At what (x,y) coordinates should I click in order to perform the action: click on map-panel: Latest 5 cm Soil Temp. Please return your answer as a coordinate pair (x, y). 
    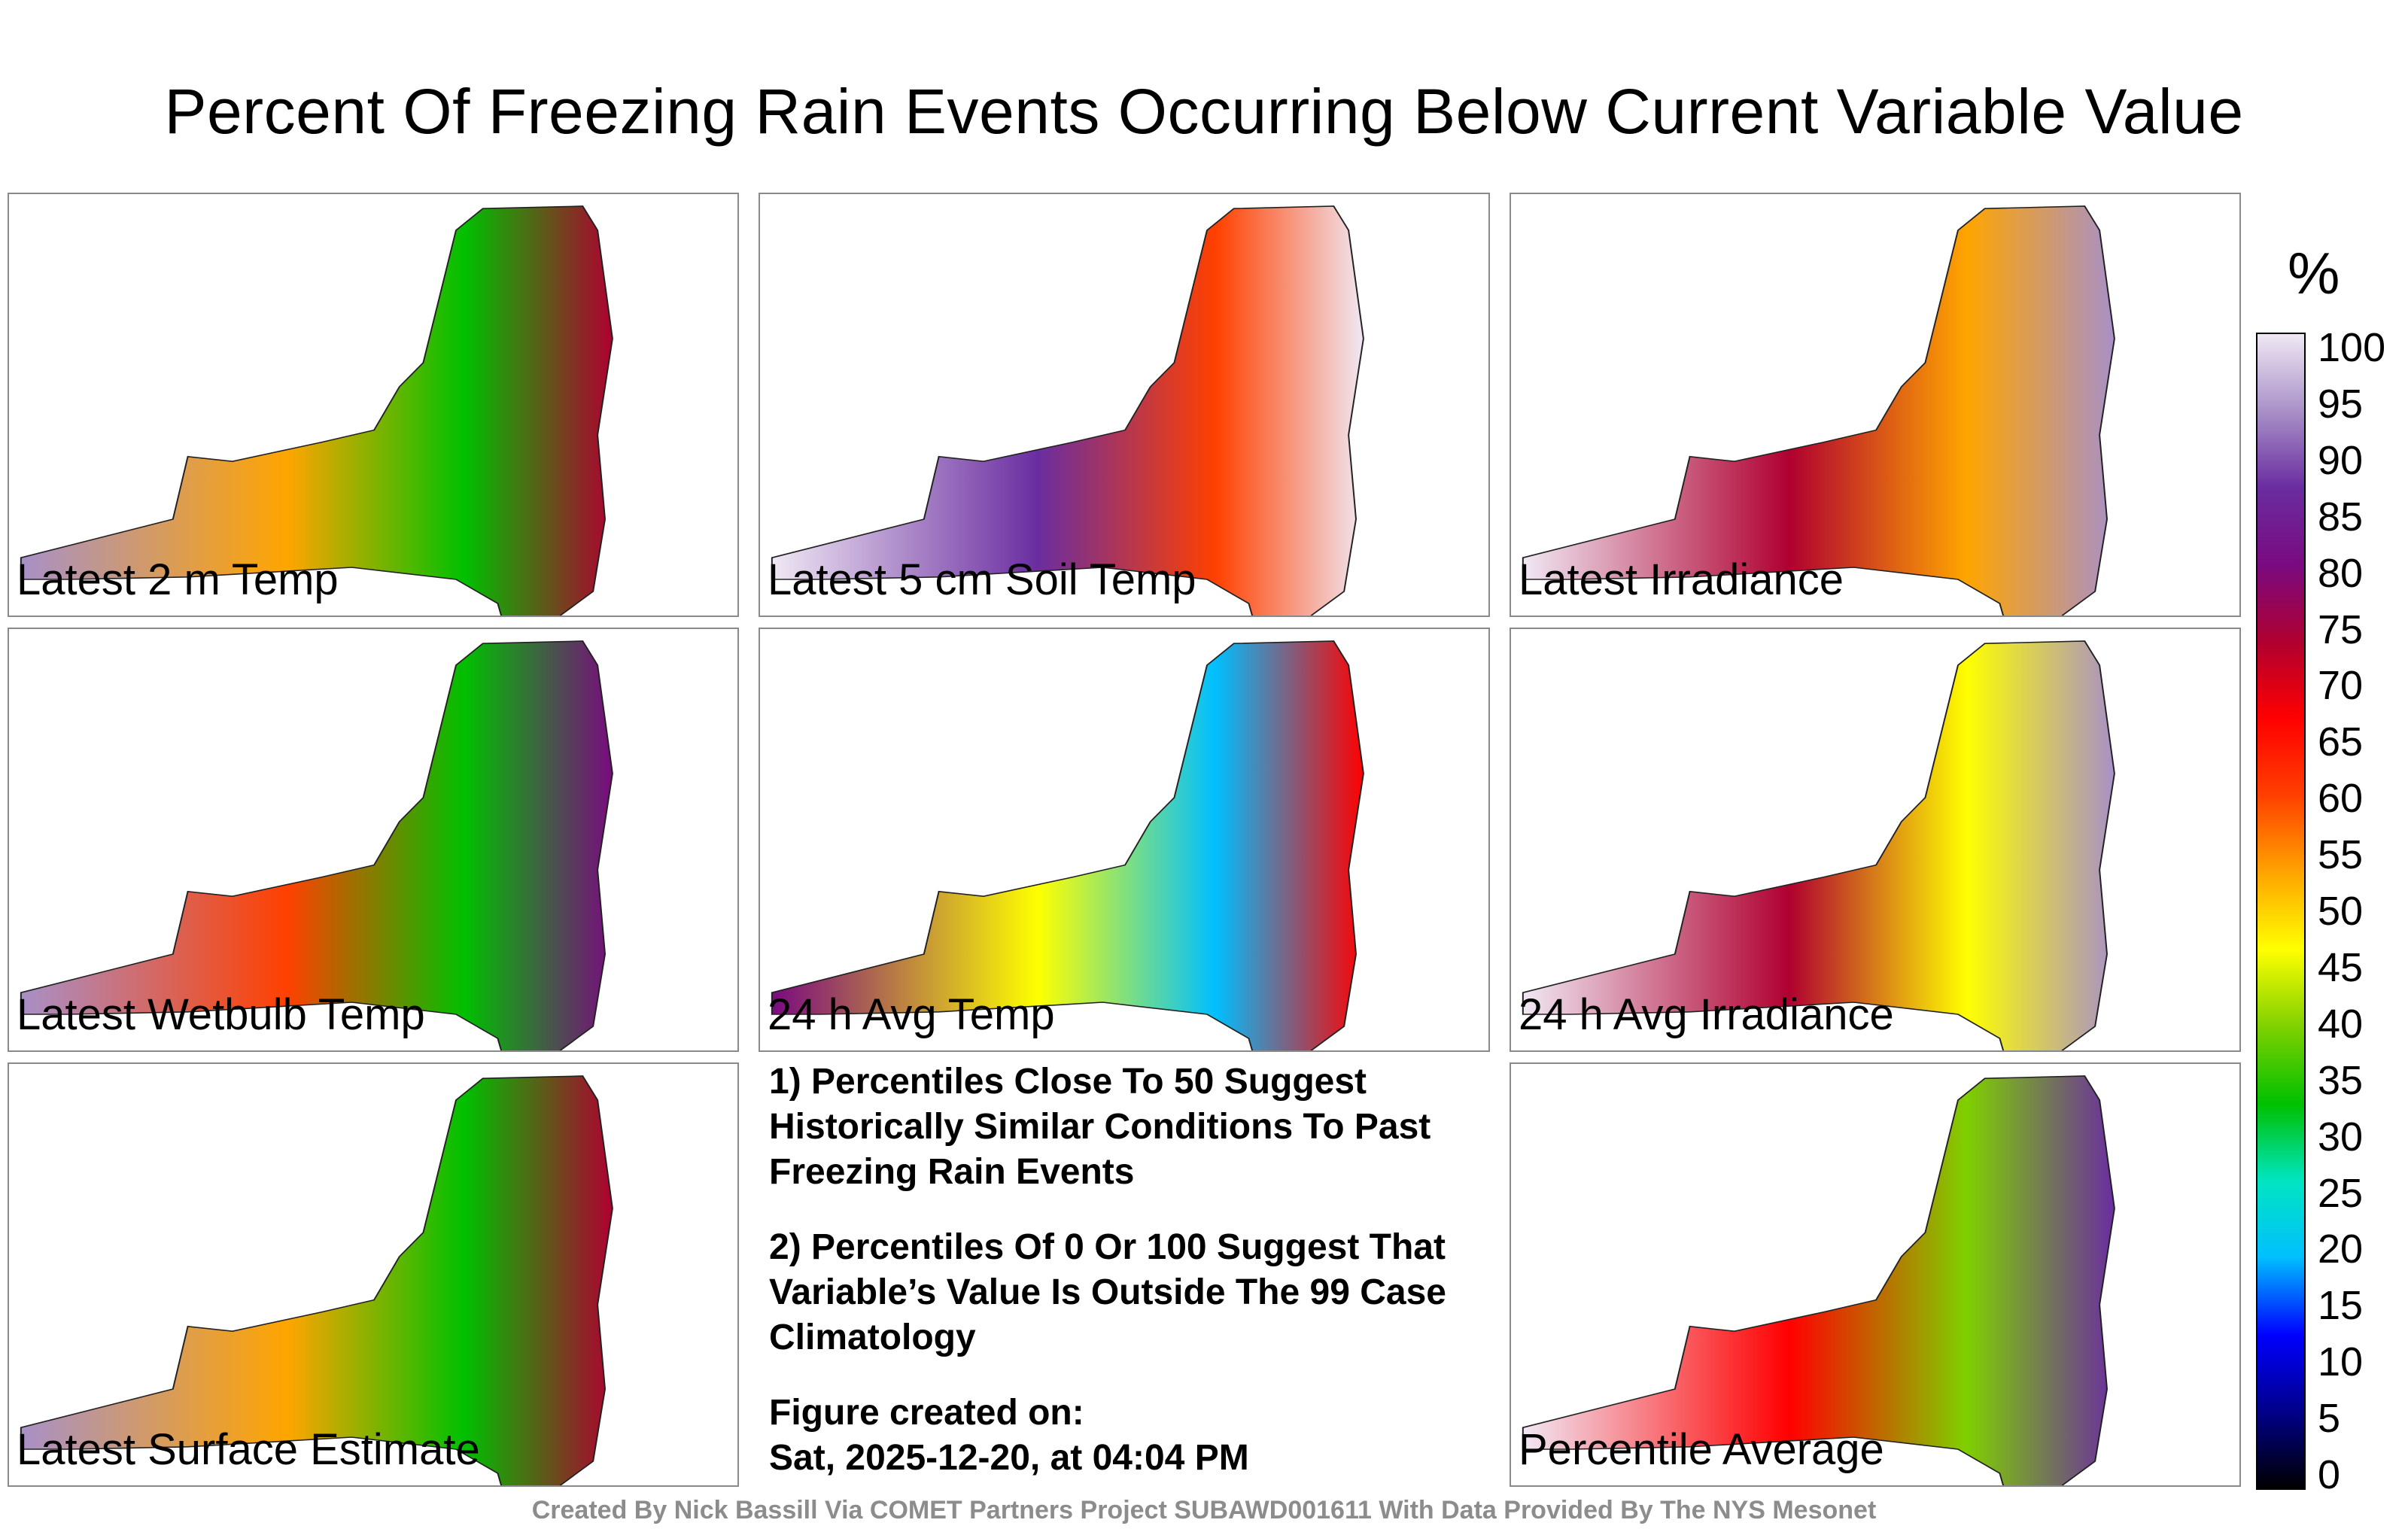
    Looking at the image, I should click on (1124, 405).